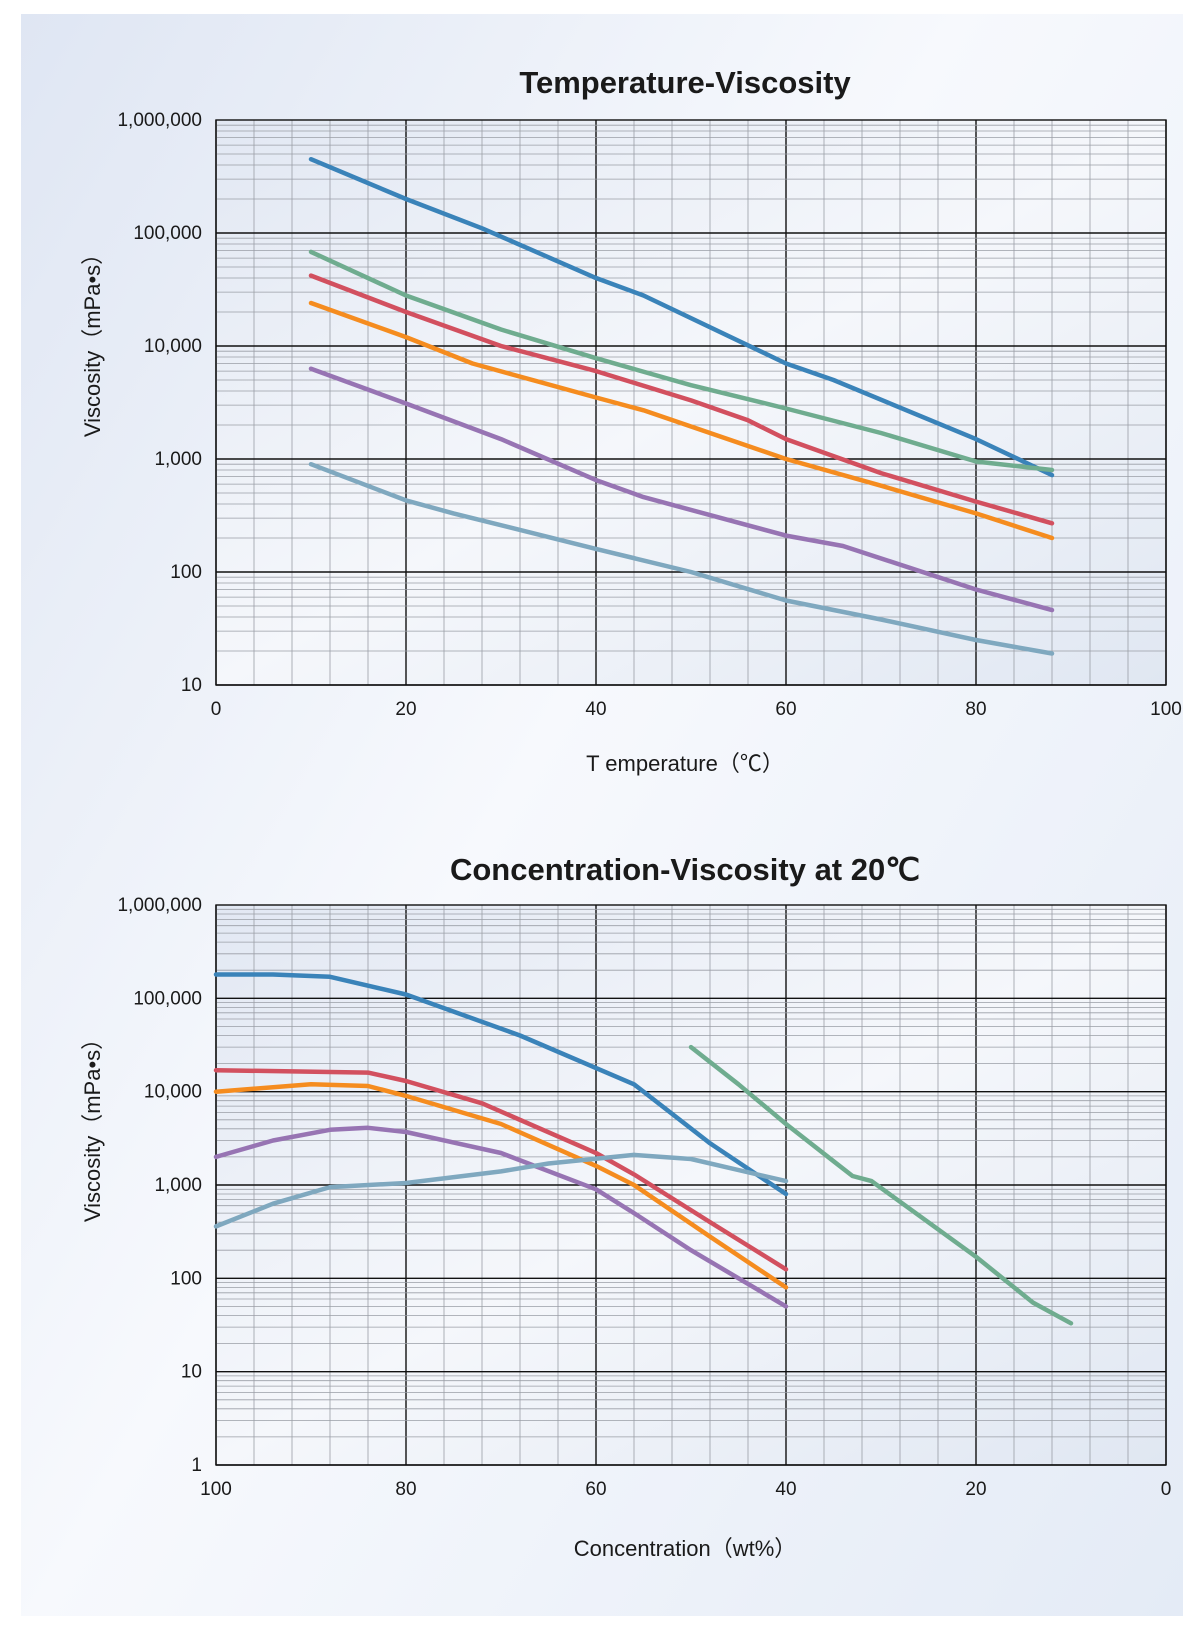 Image resolution: width=1202 pixels, height=1632 pixels. What do you see at coordinates (685, 869) in the screenshot?
I see `chart-title: Concentration-Viscosity at 20℃` at bounding box center [685, 869].